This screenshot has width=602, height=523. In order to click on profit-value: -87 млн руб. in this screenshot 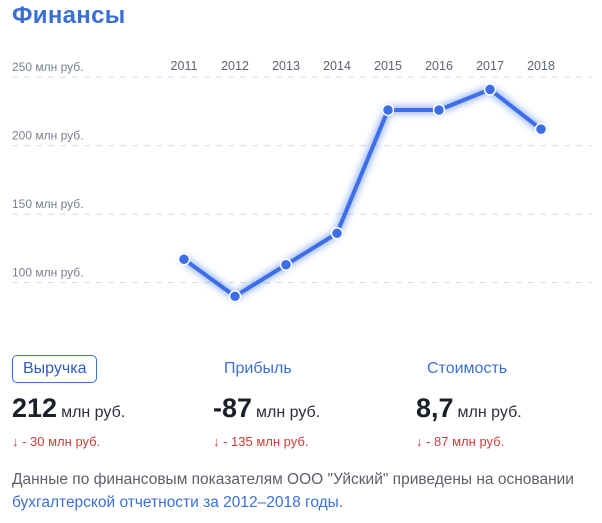, I will do `click(303, 408)`.